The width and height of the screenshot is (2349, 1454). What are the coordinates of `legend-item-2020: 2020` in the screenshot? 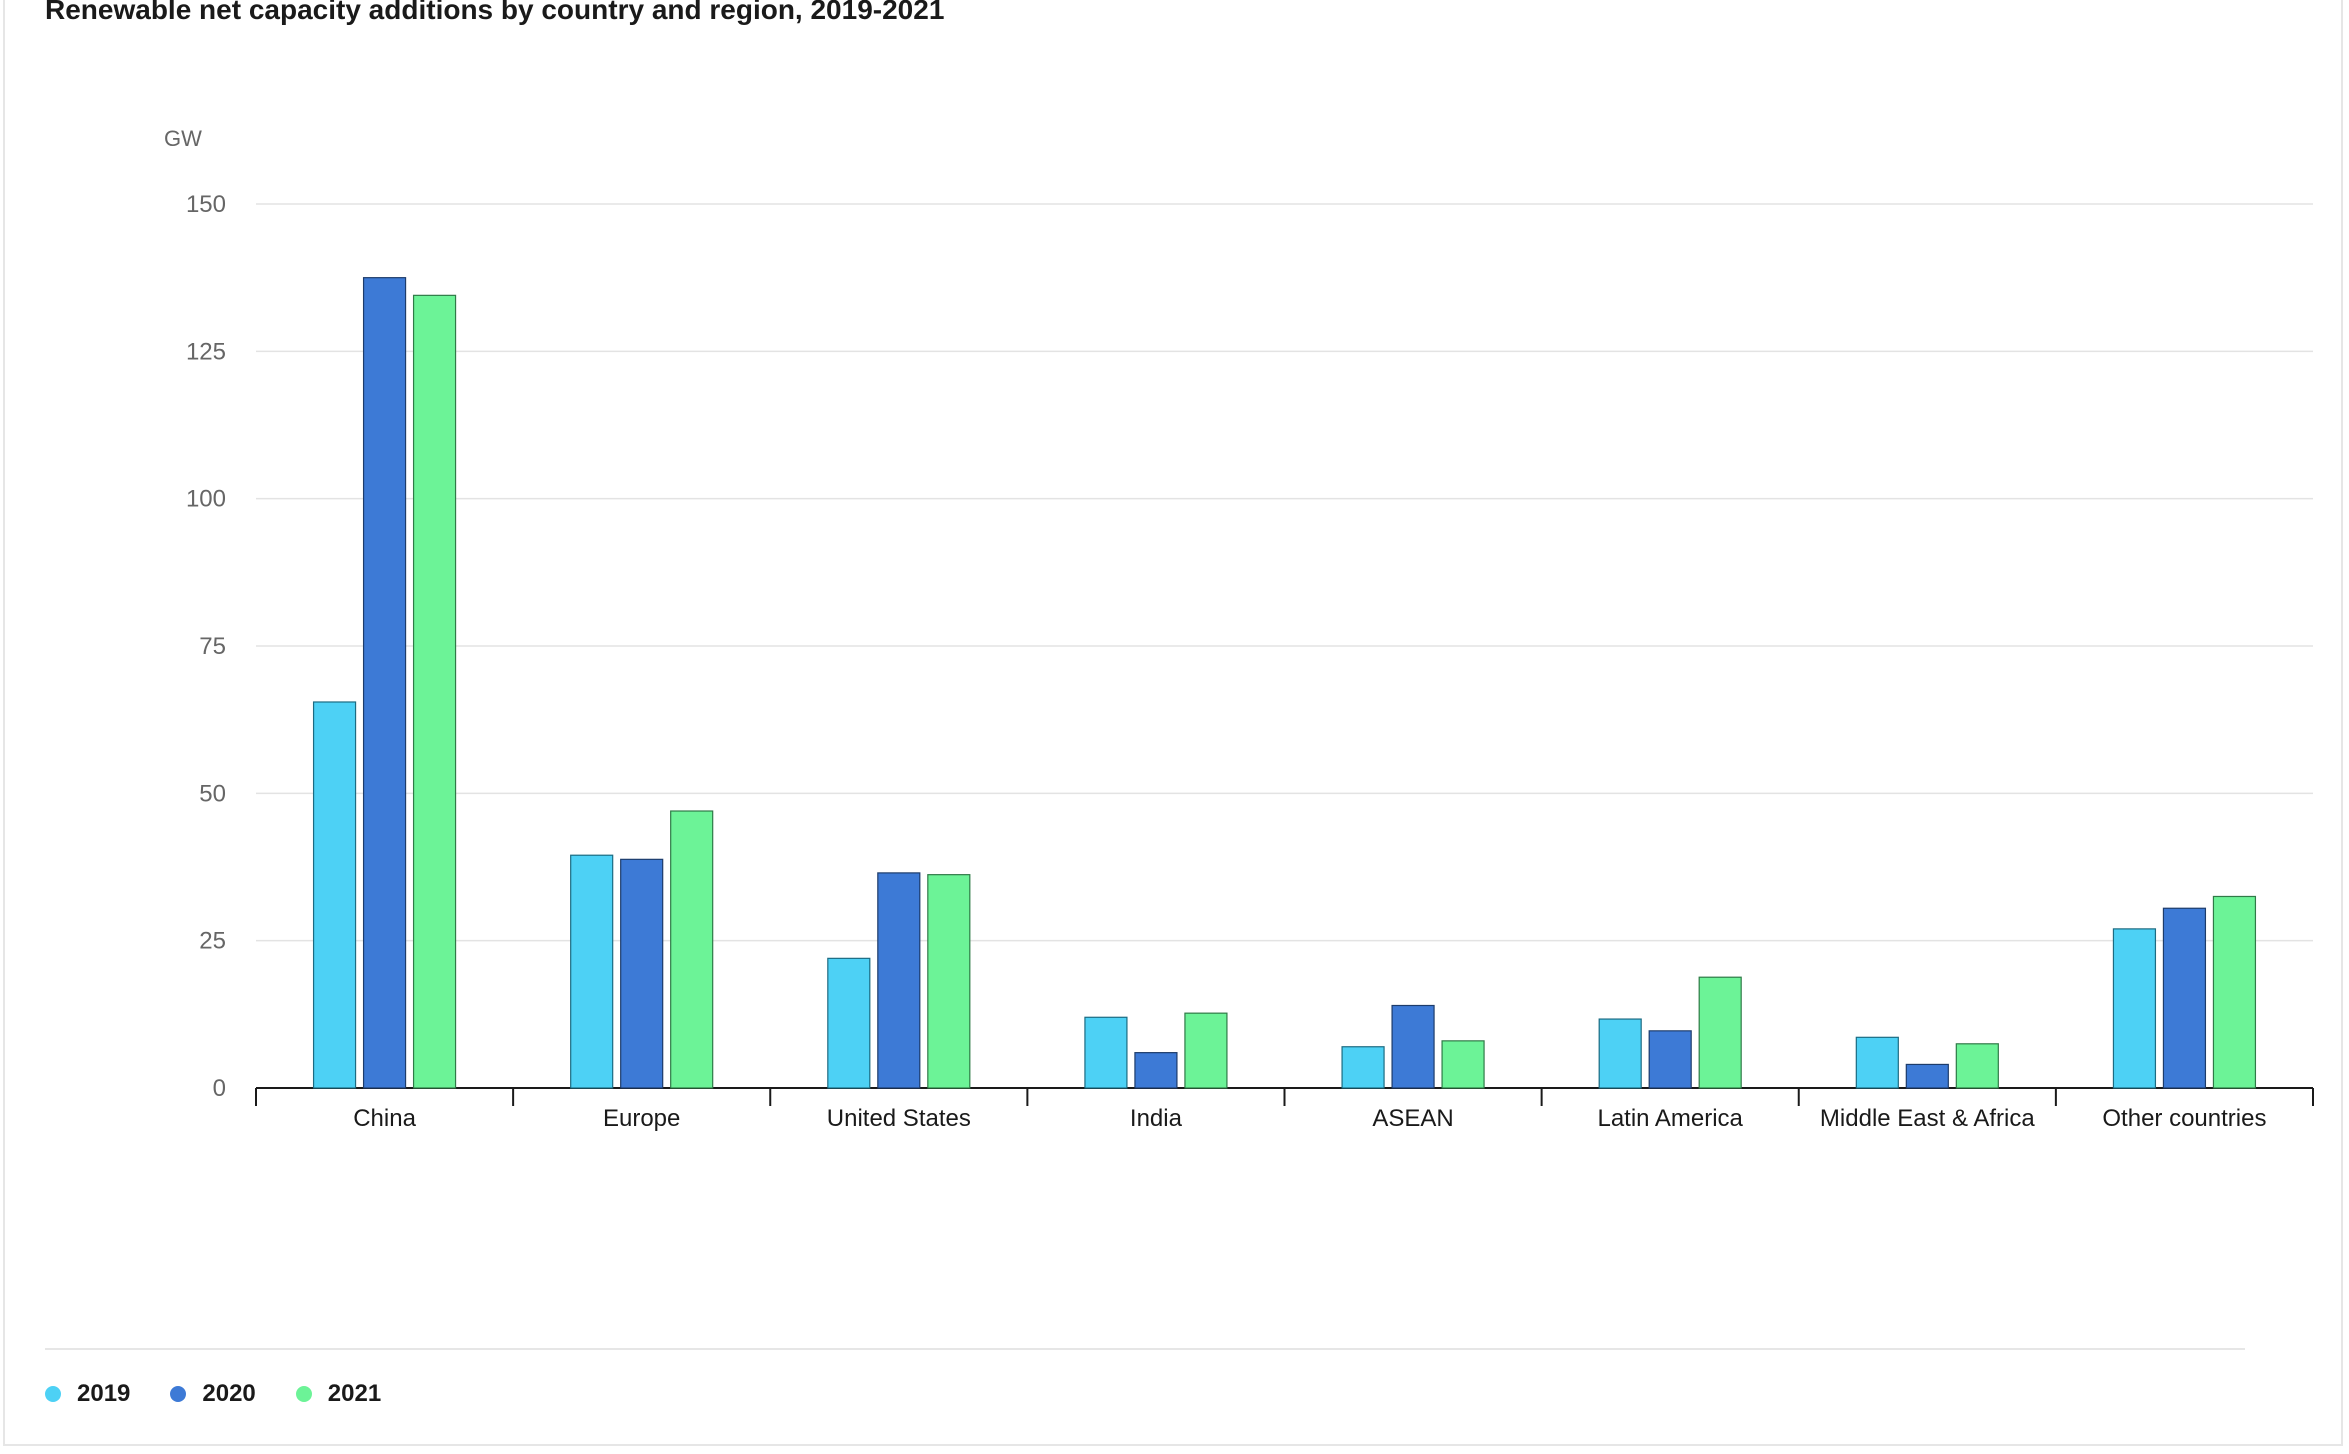 It's located at (213, 1394).